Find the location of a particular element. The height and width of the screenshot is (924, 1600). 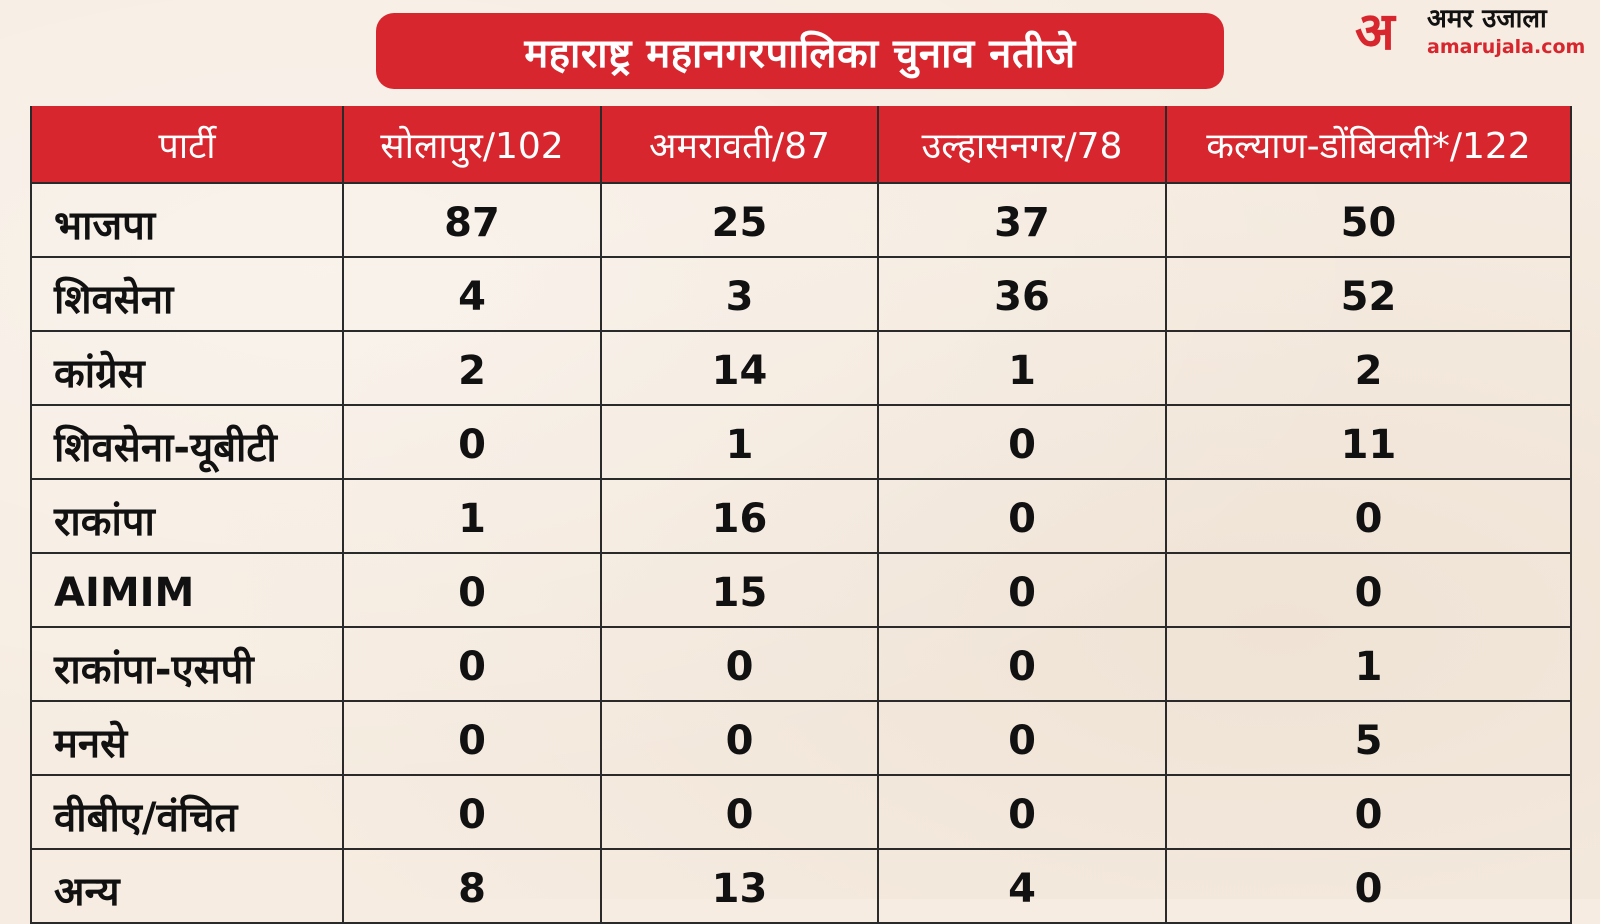

party-name: अन्य is located at coordinates (187, 886).